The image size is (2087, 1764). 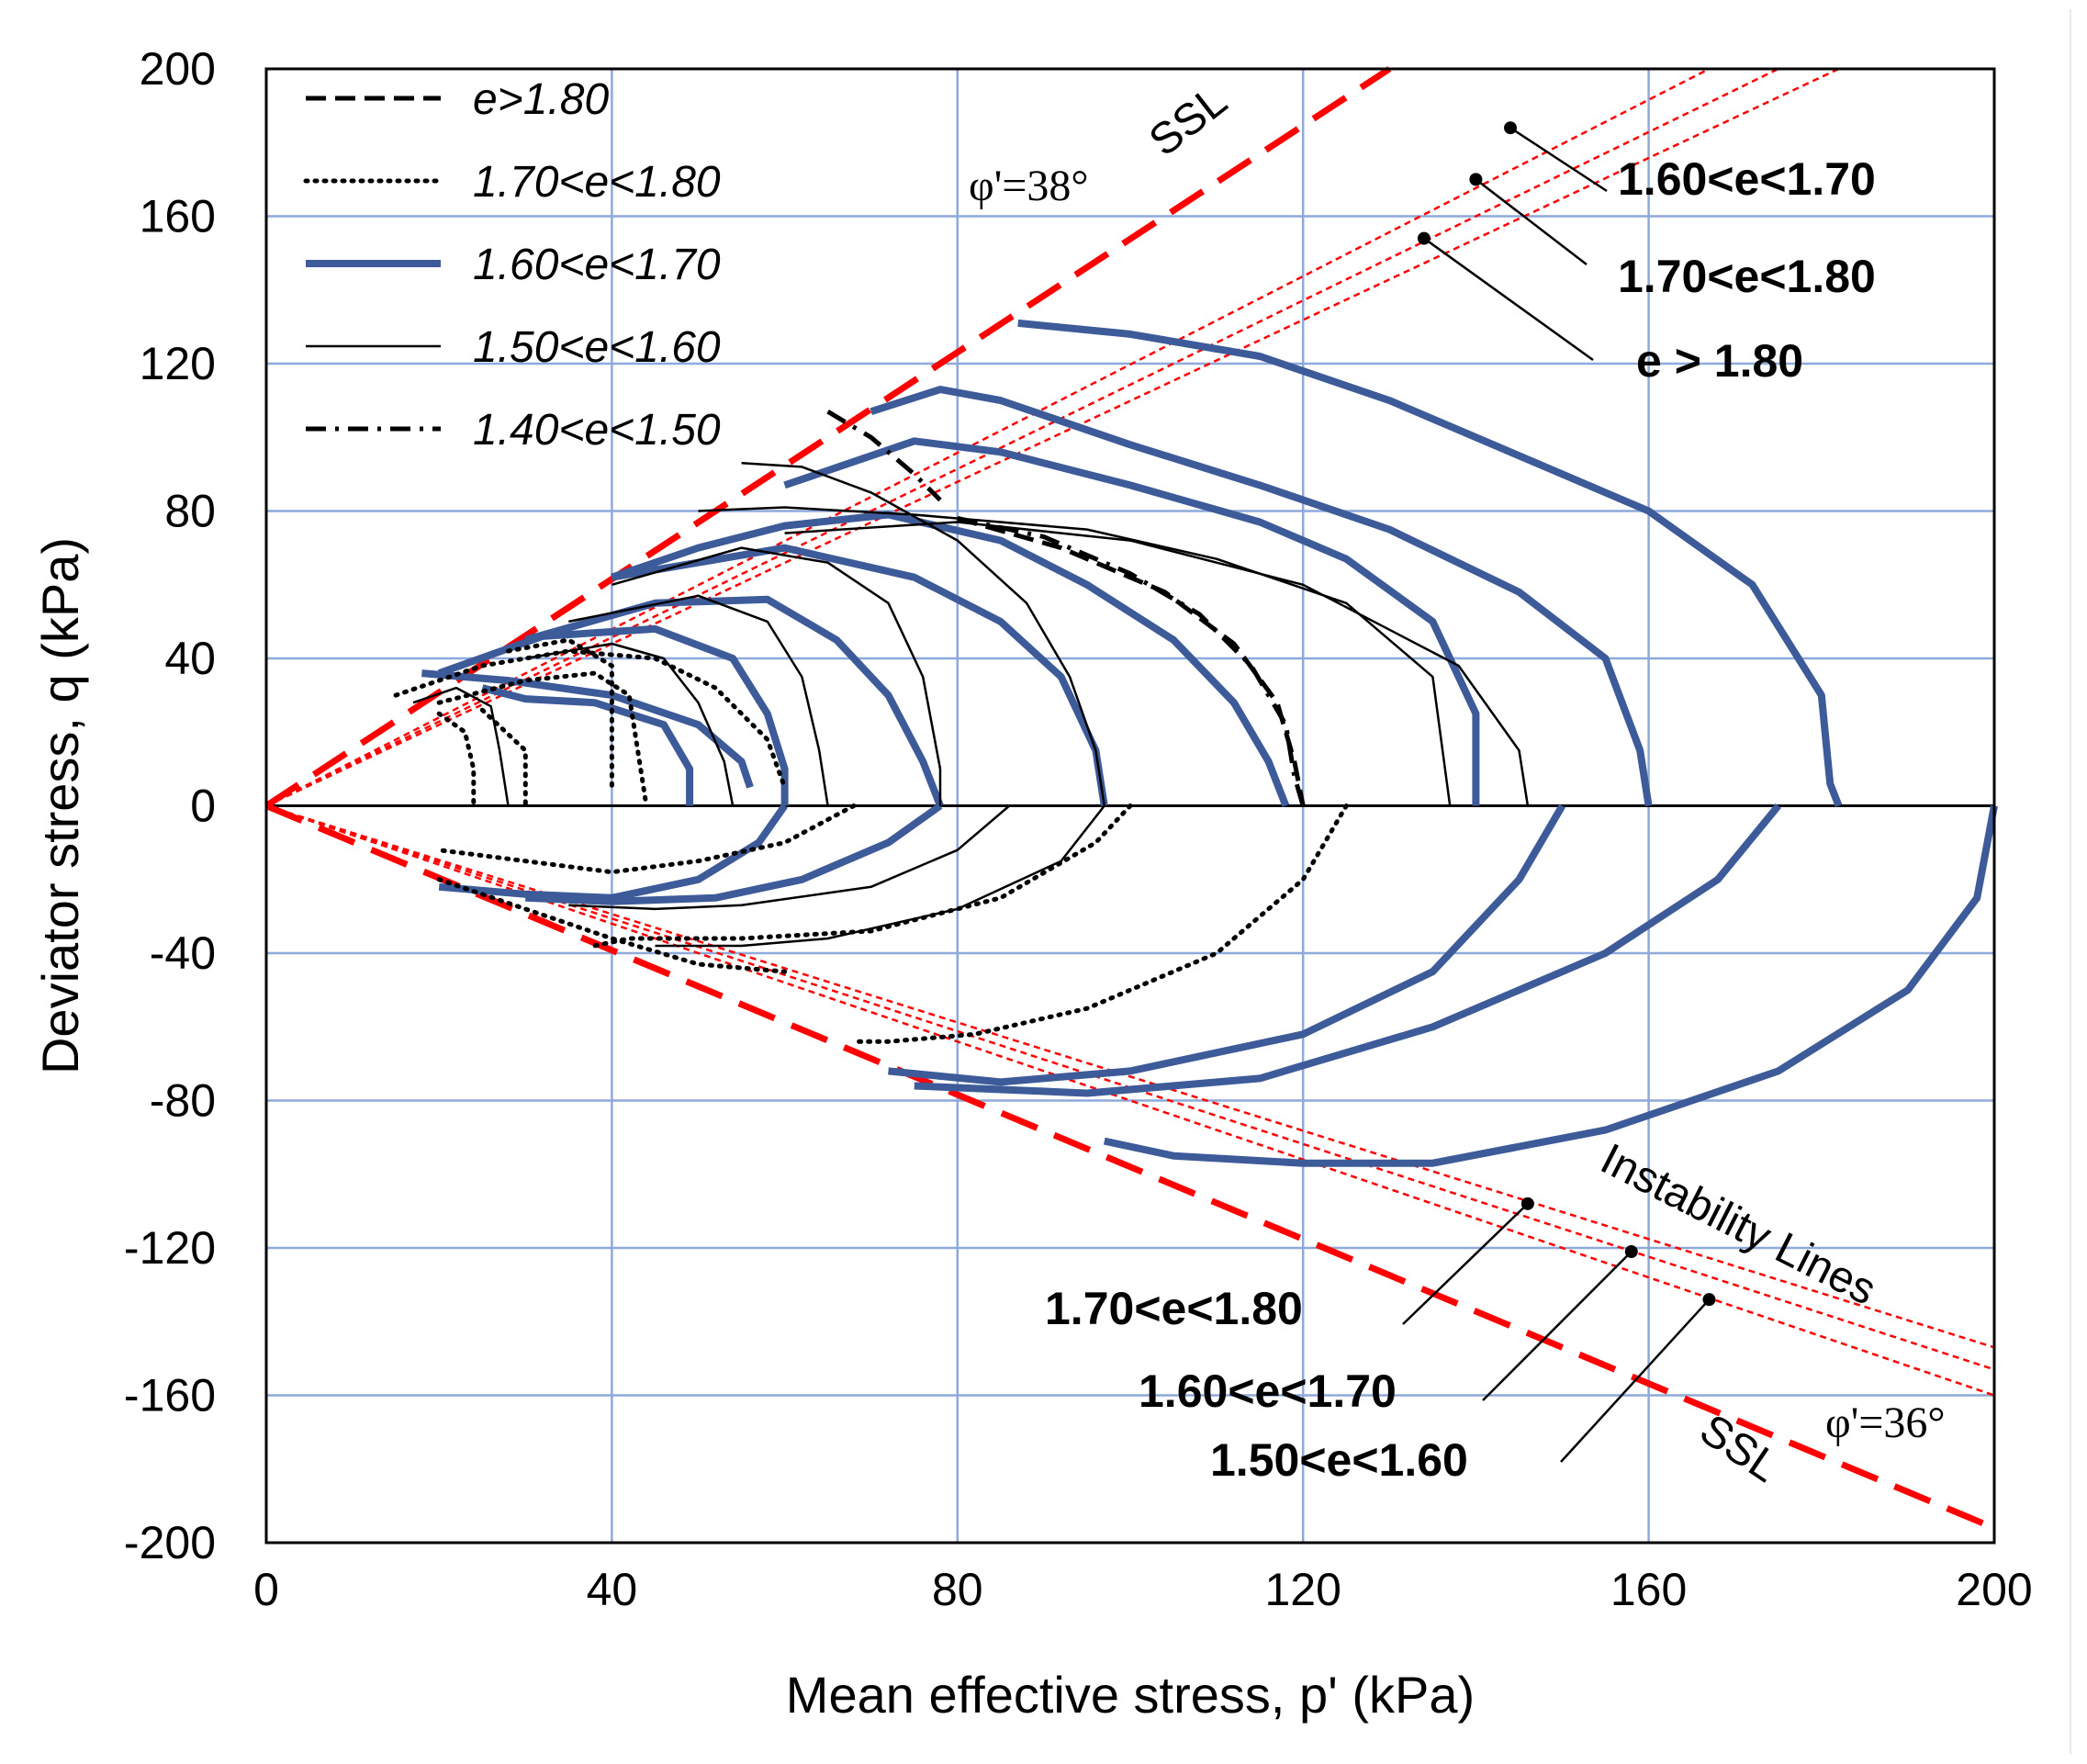 What do you see at coordinates (1747, 179) in the screenshot?
I see `callout-label-1-60-e-1-70-0: 1.60<e<1.70` at bounding box center [1747, 179].